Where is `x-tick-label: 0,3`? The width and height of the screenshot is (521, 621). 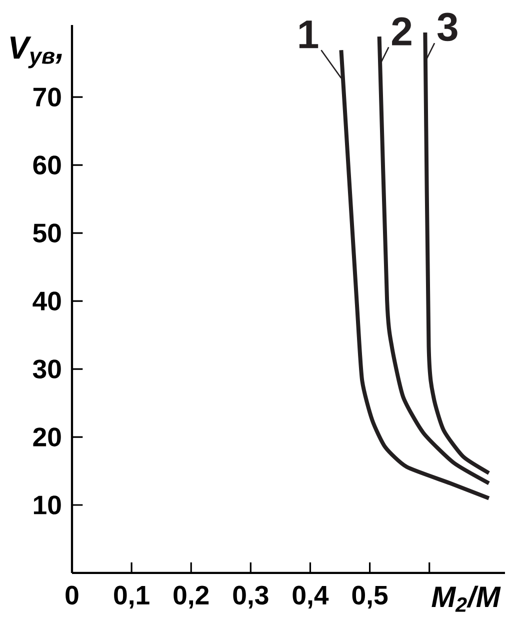 x-tick-label: 0,3 is located at coordinates (250, 597).